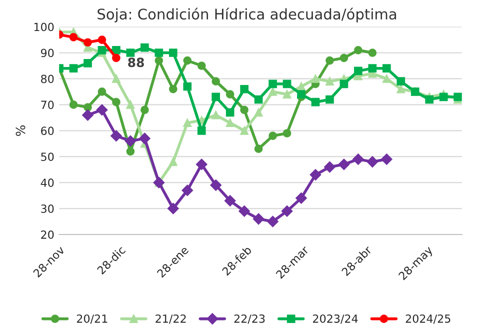 The image size is (494, 335). What do you see at coordinates (47, 131) in the screenshot?
I see `y-tick-label: 60` at bounding box center [47, 131].